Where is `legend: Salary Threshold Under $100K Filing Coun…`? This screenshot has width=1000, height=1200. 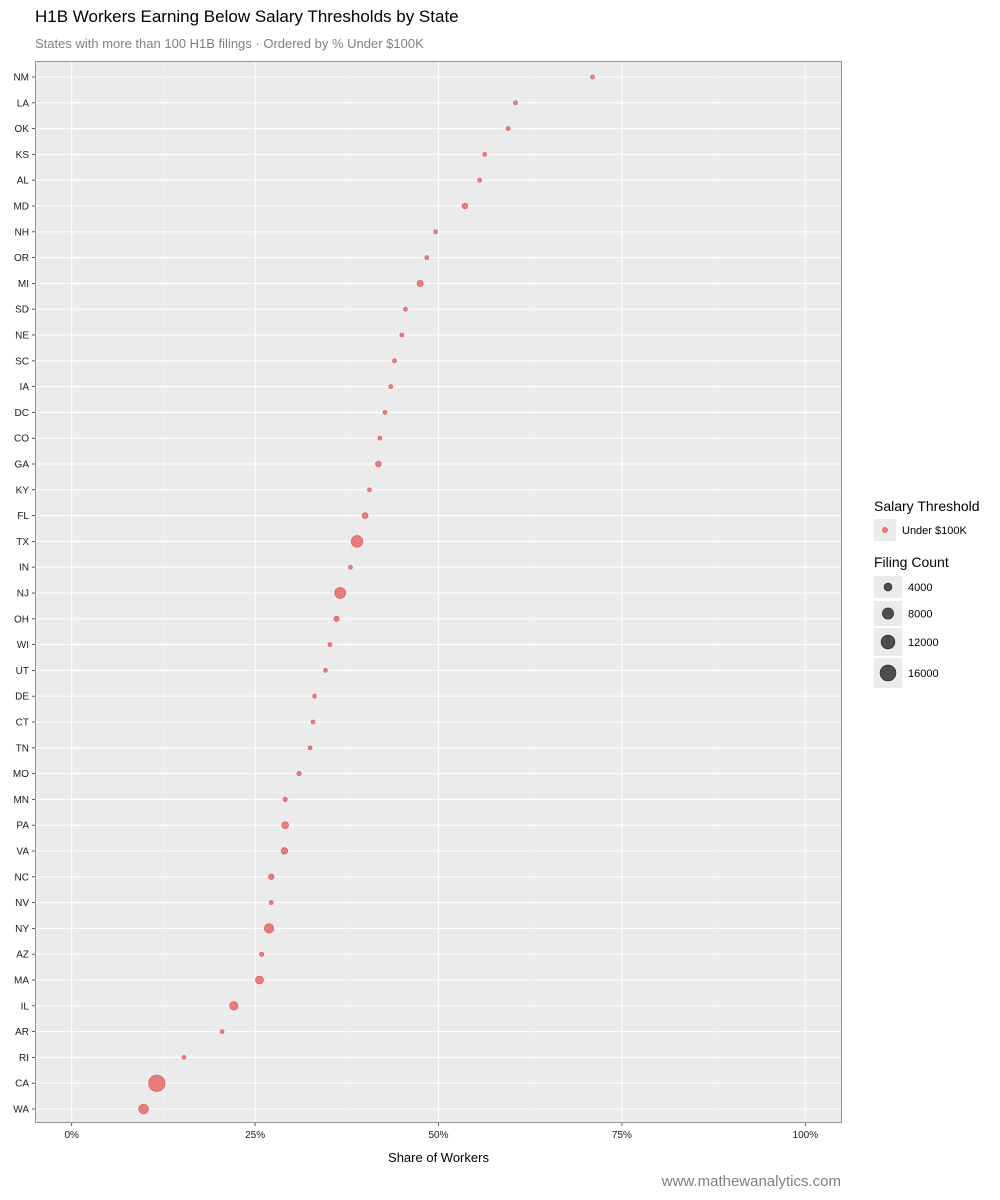 legend: Salary Threshold Under $100K Filing Coun… is located at coordinates (927, 593).